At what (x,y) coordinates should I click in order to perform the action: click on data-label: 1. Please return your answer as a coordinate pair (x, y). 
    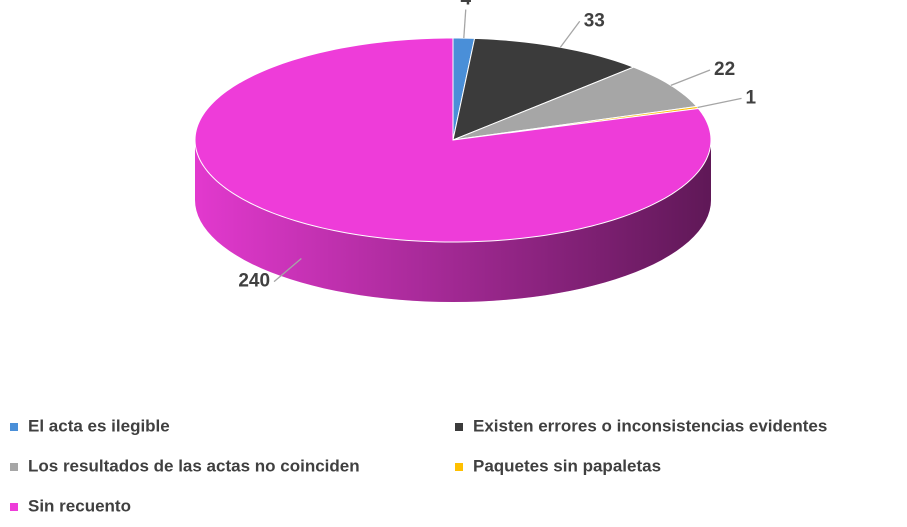
    Looking at the image, I should click on (751, 97).